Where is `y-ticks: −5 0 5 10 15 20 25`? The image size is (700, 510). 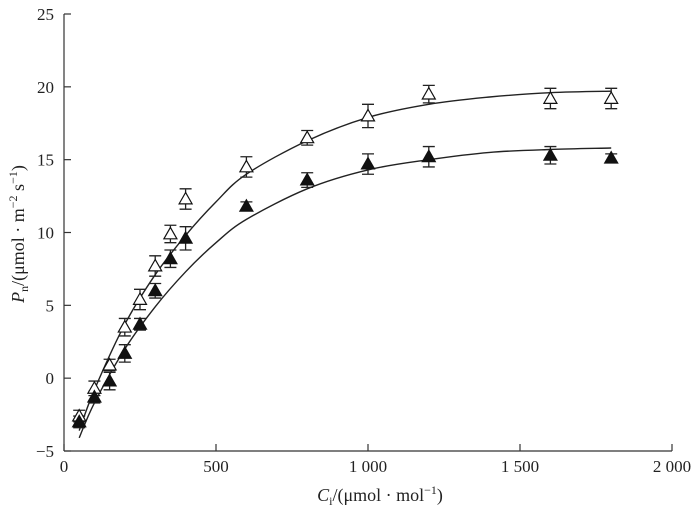
y-ticks: −5 0 5 10 15 20 25 is located at coordinates (53, 233).